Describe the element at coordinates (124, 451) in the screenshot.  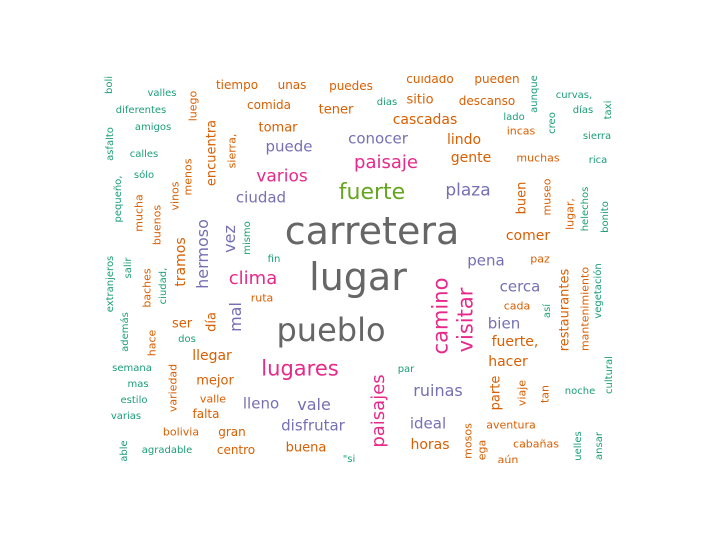
I see `word-able: able` at that location.